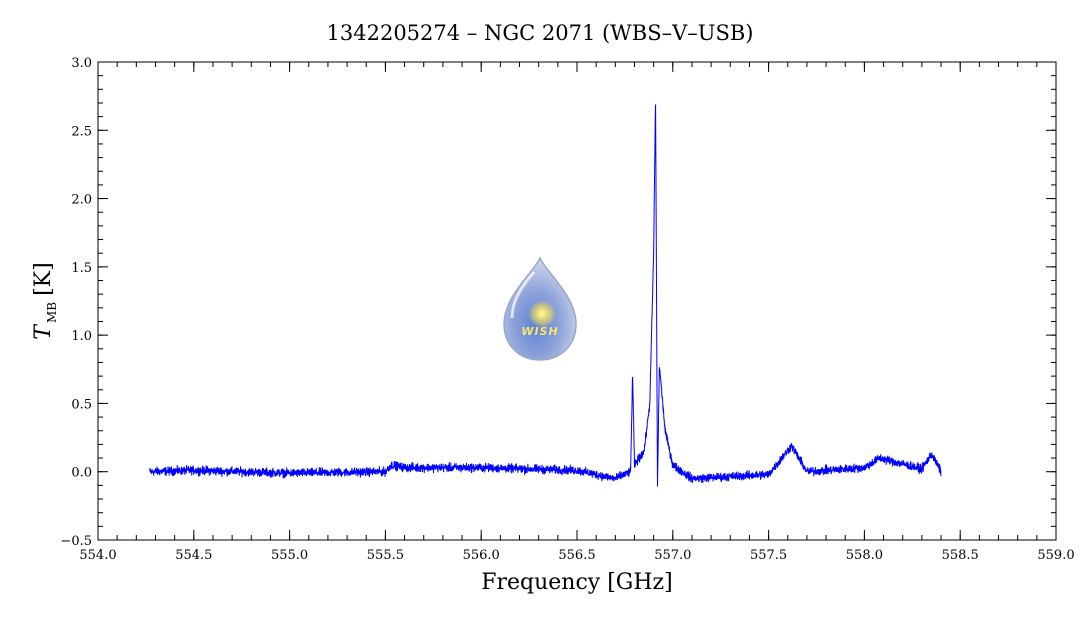  Describe the element at coordinates (81, 404) in the screenshot. I see `y-tick-label: 0.5` at that location.